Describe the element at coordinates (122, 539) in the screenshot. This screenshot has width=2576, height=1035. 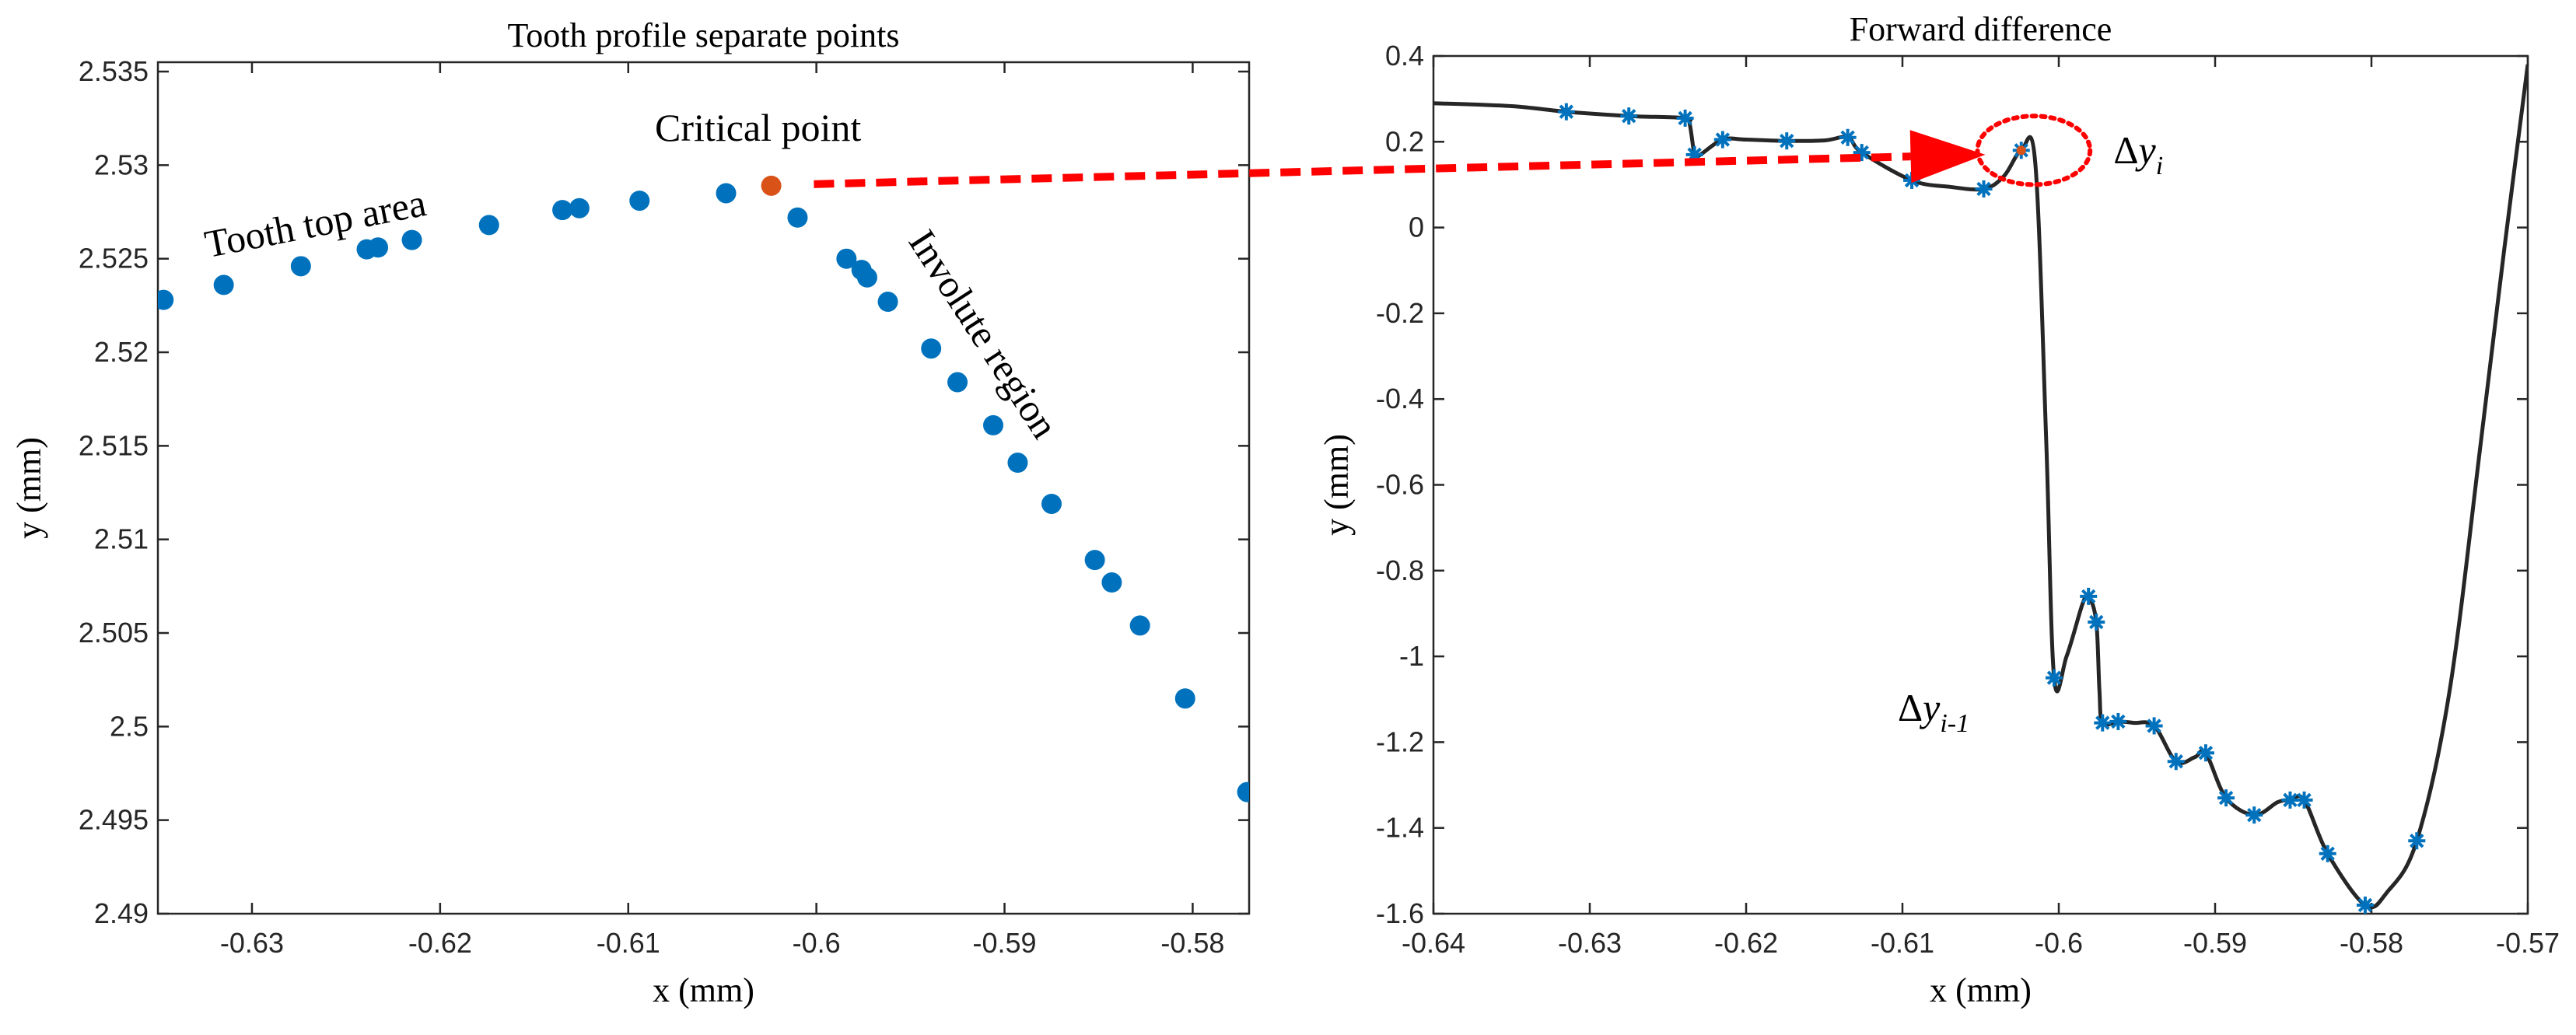
I see `left-y-tick-label: 2.51` at that location.